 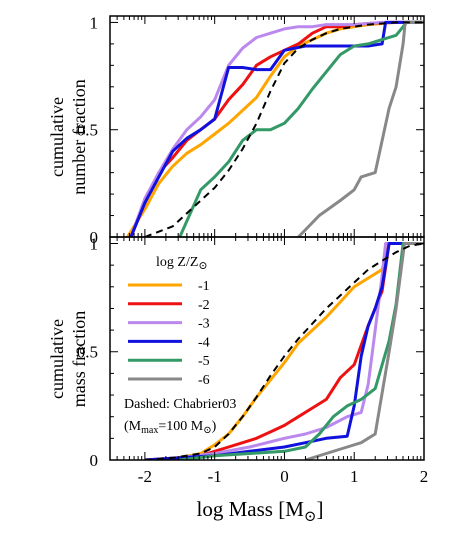 What do you see at coordinates (250, 509) in the screenshot?
I see `x-axis-label-text: log Mass [M` at bounding box center [250, 509].